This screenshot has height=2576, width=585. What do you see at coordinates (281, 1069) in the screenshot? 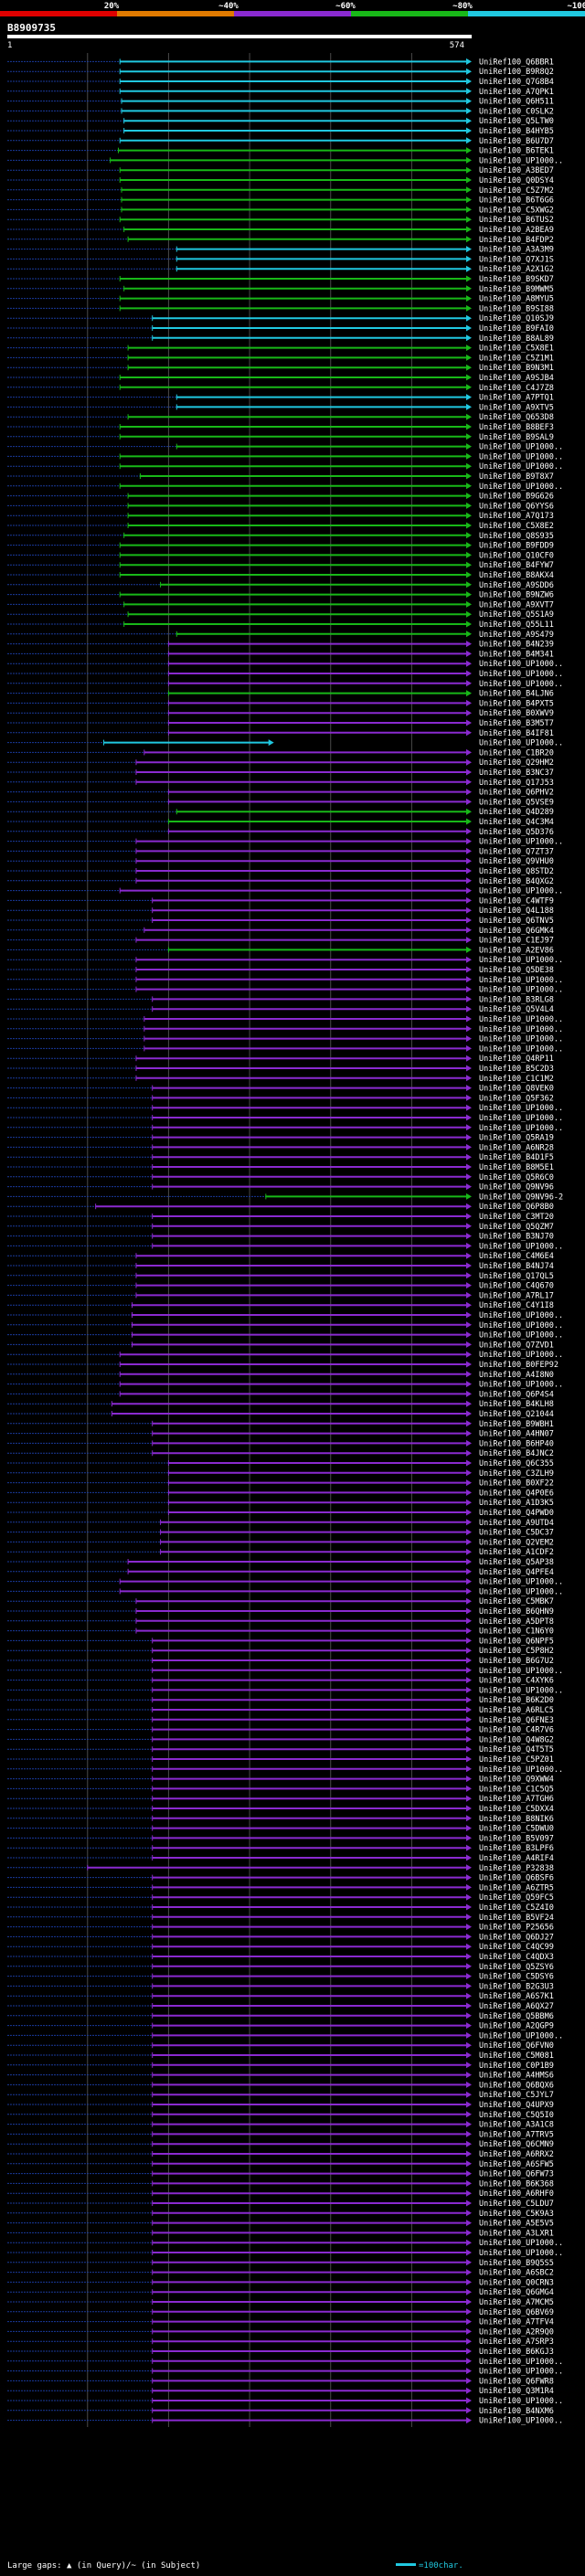
I see `hit-row: UniRef100_B5C2D3` at bounding box center [281, 1069].